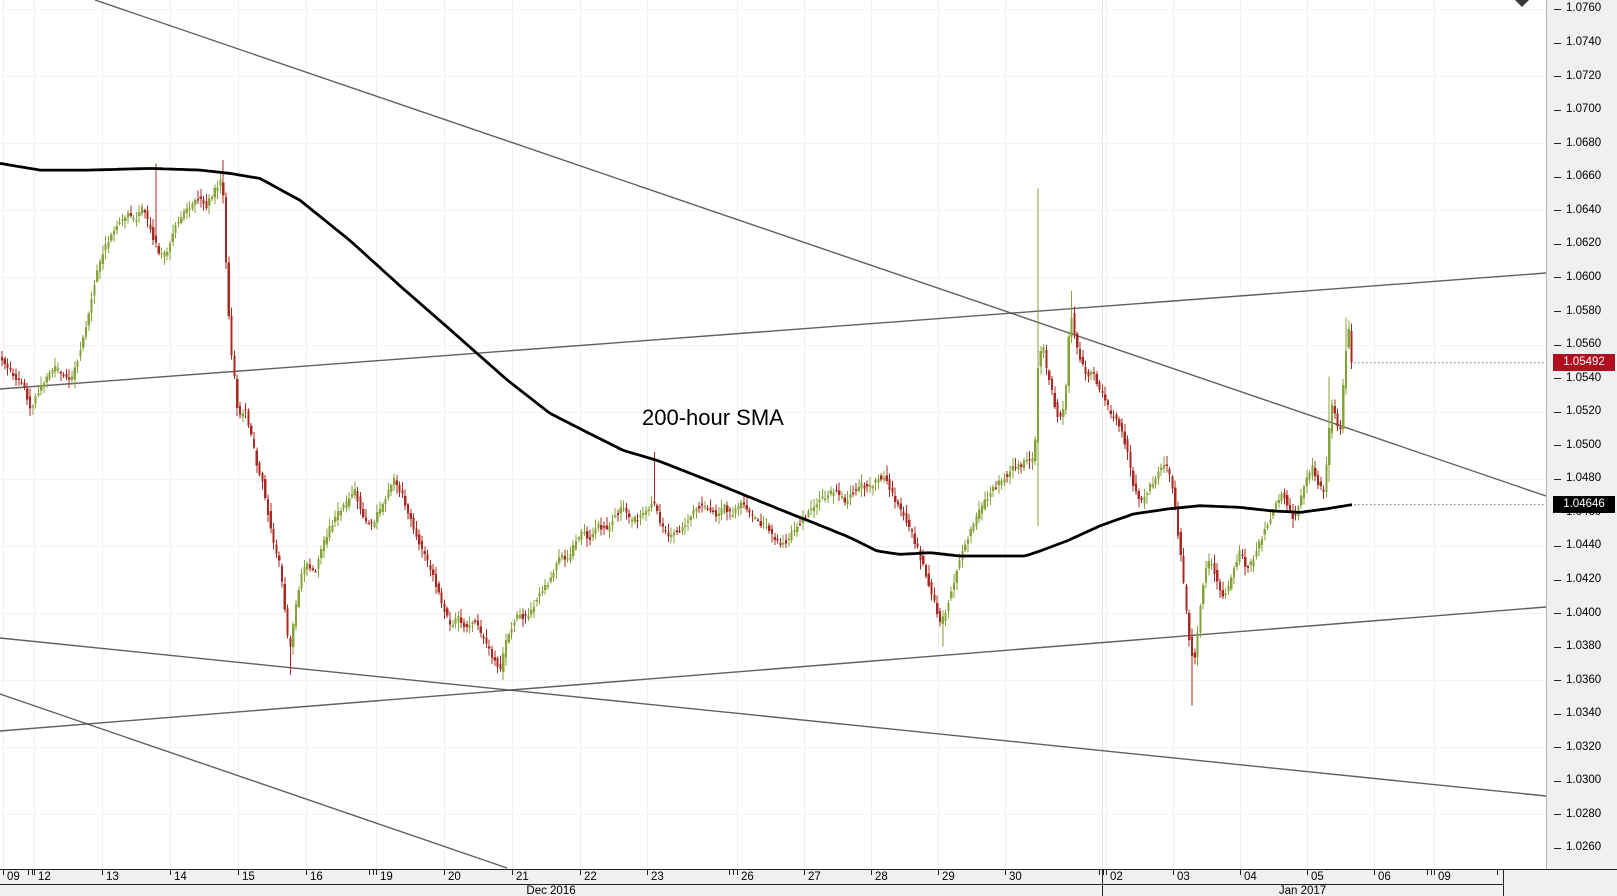  Describe the element at coordinates (1584, 76) in the screenshot. I see `price-tick-label: 1.0720` at that location.